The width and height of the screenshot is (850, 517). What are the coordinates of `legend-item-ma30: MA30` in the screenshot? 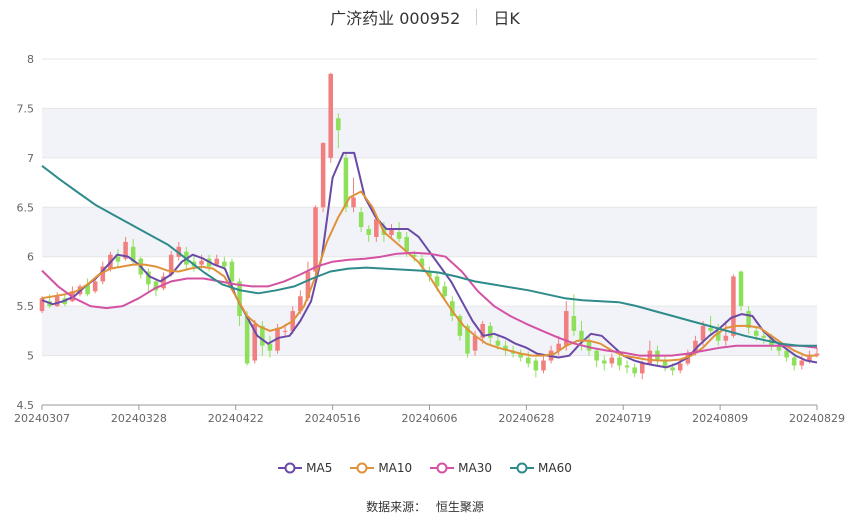 It's located at (461, 468).